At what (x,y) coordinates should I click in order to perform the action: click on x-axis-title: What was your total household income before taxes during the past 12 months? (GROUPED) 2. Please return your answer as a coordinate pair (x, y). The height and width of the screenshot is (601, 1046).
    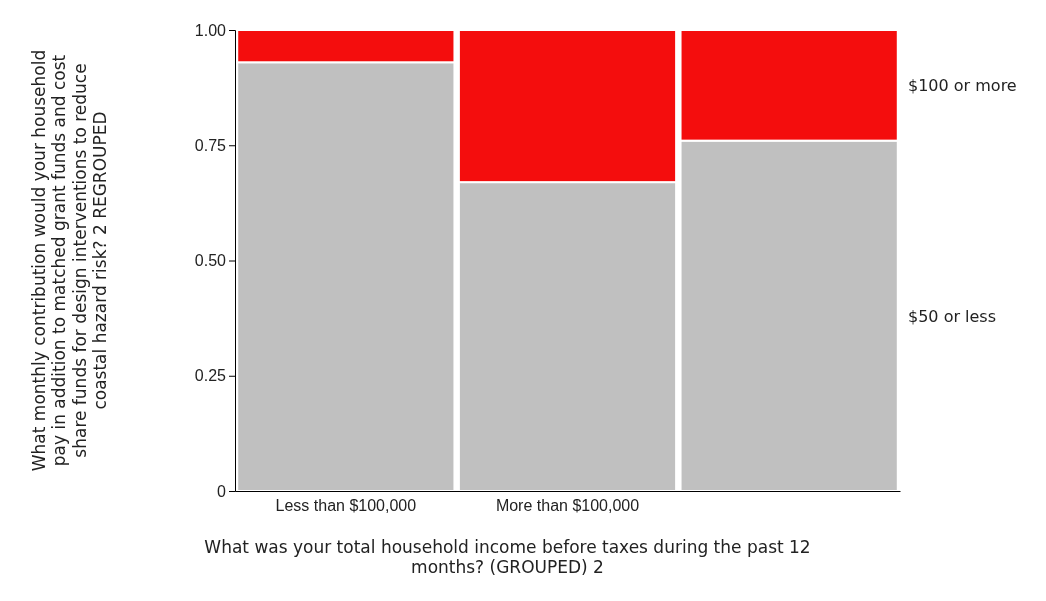
    Looking at the image, I should click on (507, 557).